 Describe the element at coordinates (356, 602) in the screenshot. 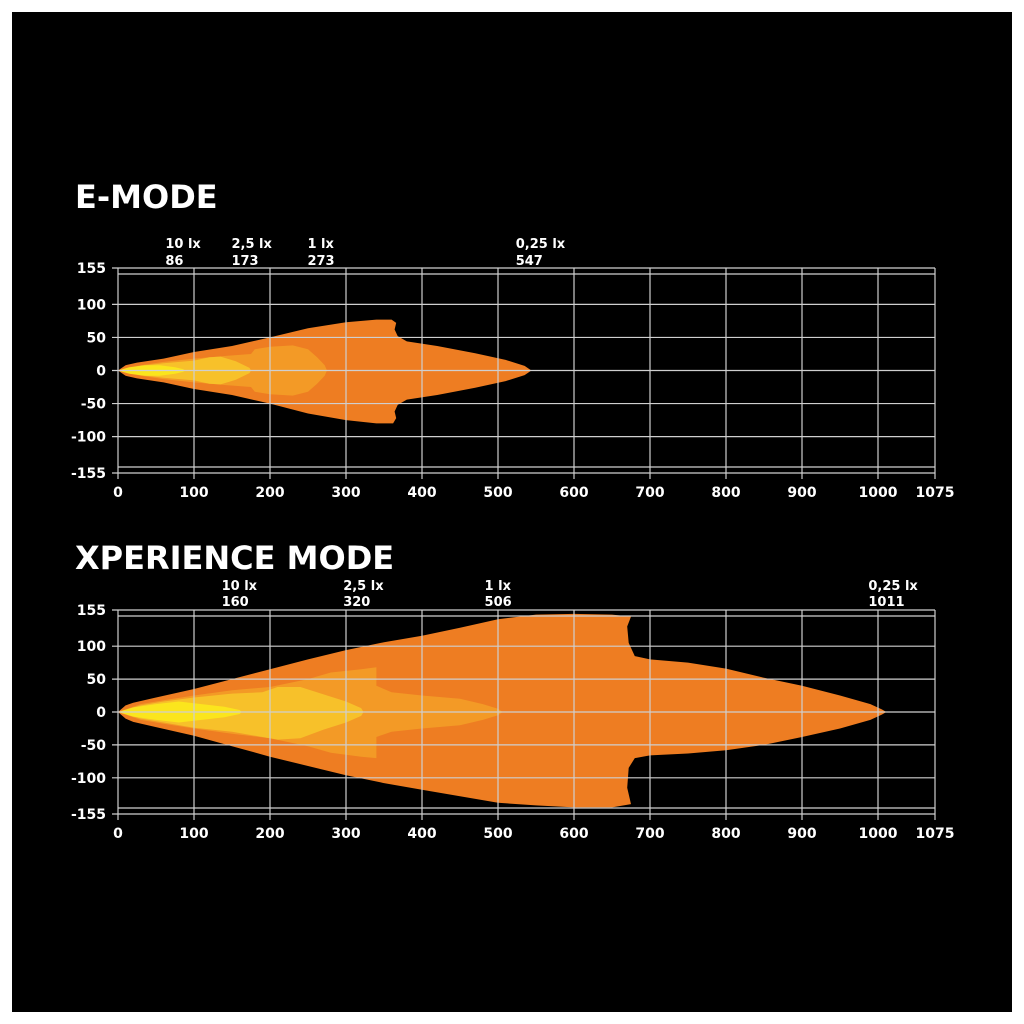

I see `range-label: 320` at that location.